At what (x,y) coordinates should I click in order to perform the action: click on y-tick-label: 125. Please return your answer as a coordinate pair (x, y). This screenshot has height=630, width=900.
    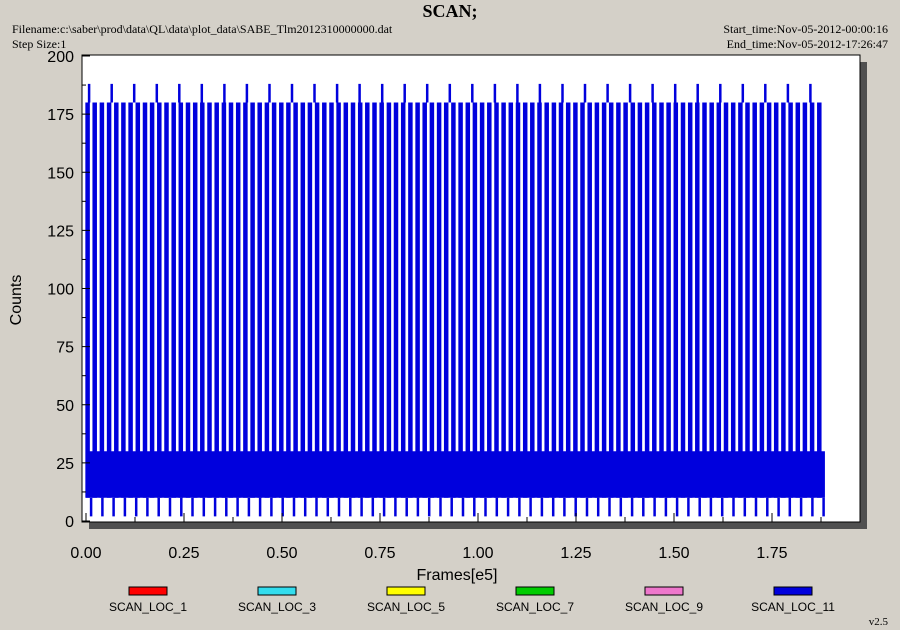
    Looking at the image, I should click on (60, 231).